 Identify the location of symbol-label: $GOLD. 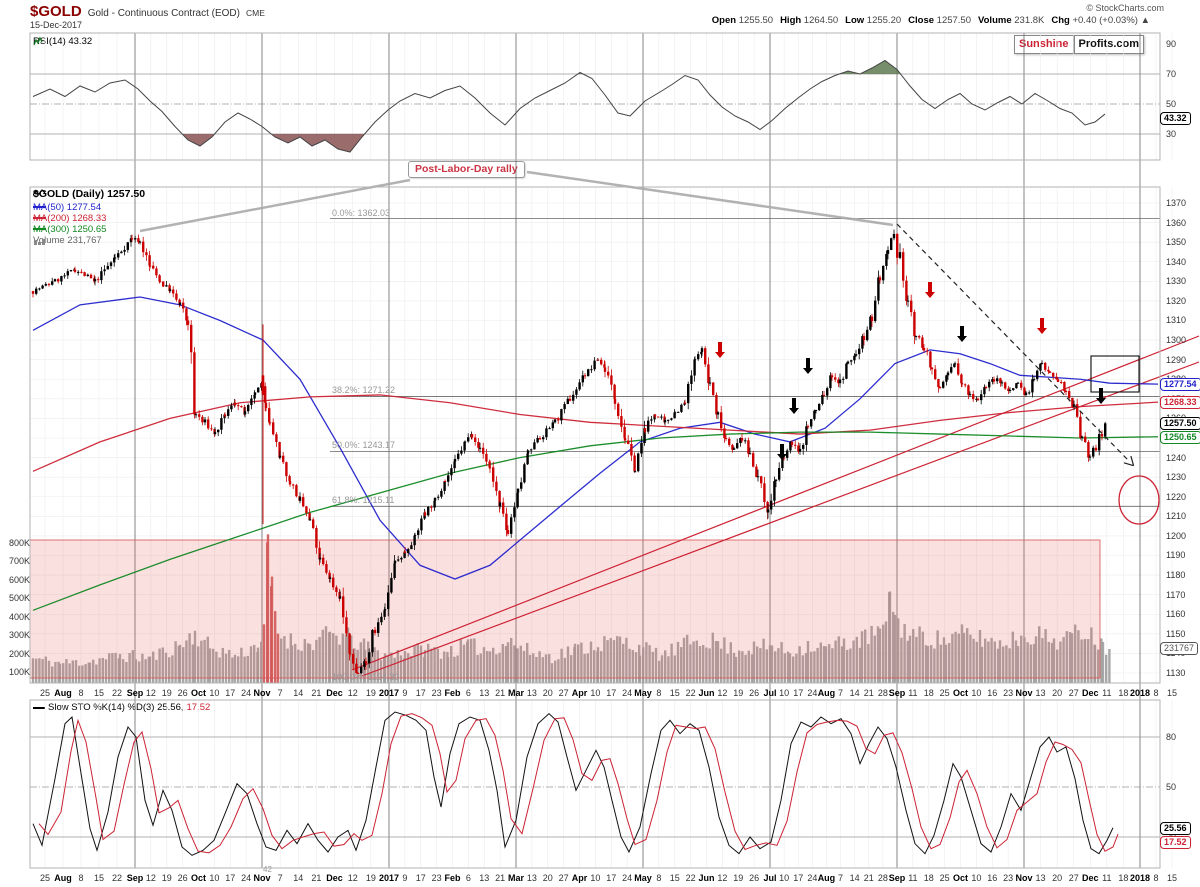
(56, 11).